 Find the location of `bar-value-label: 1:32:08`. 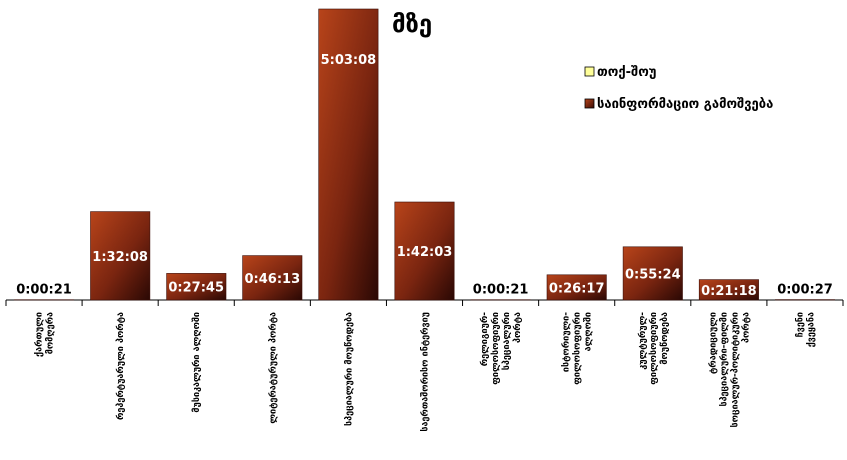

bar-value-label: 1:32:08 is located at coordinates (120, 257).